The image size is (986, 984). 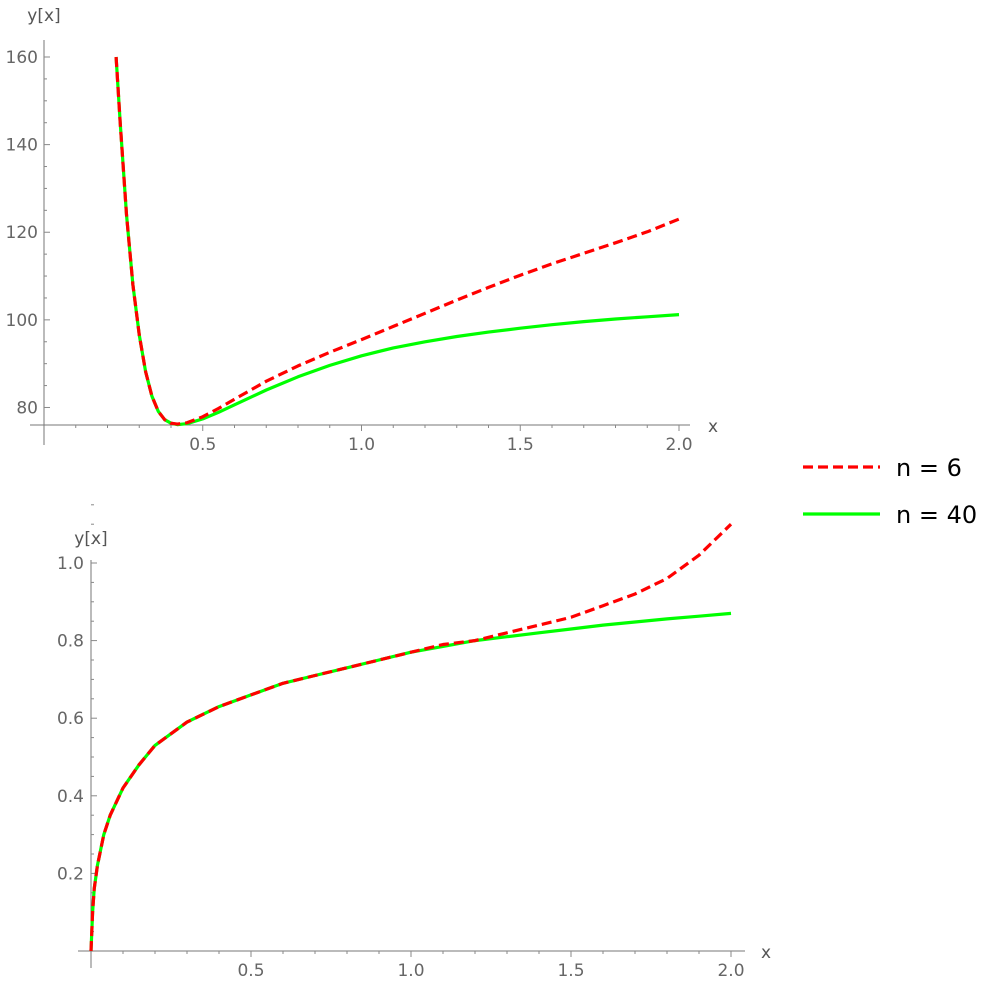 What do you see at coordinates (890, 491) in the screenshot?
I see `legend: n = 6 n = 40` at bounding box center [890, 491].